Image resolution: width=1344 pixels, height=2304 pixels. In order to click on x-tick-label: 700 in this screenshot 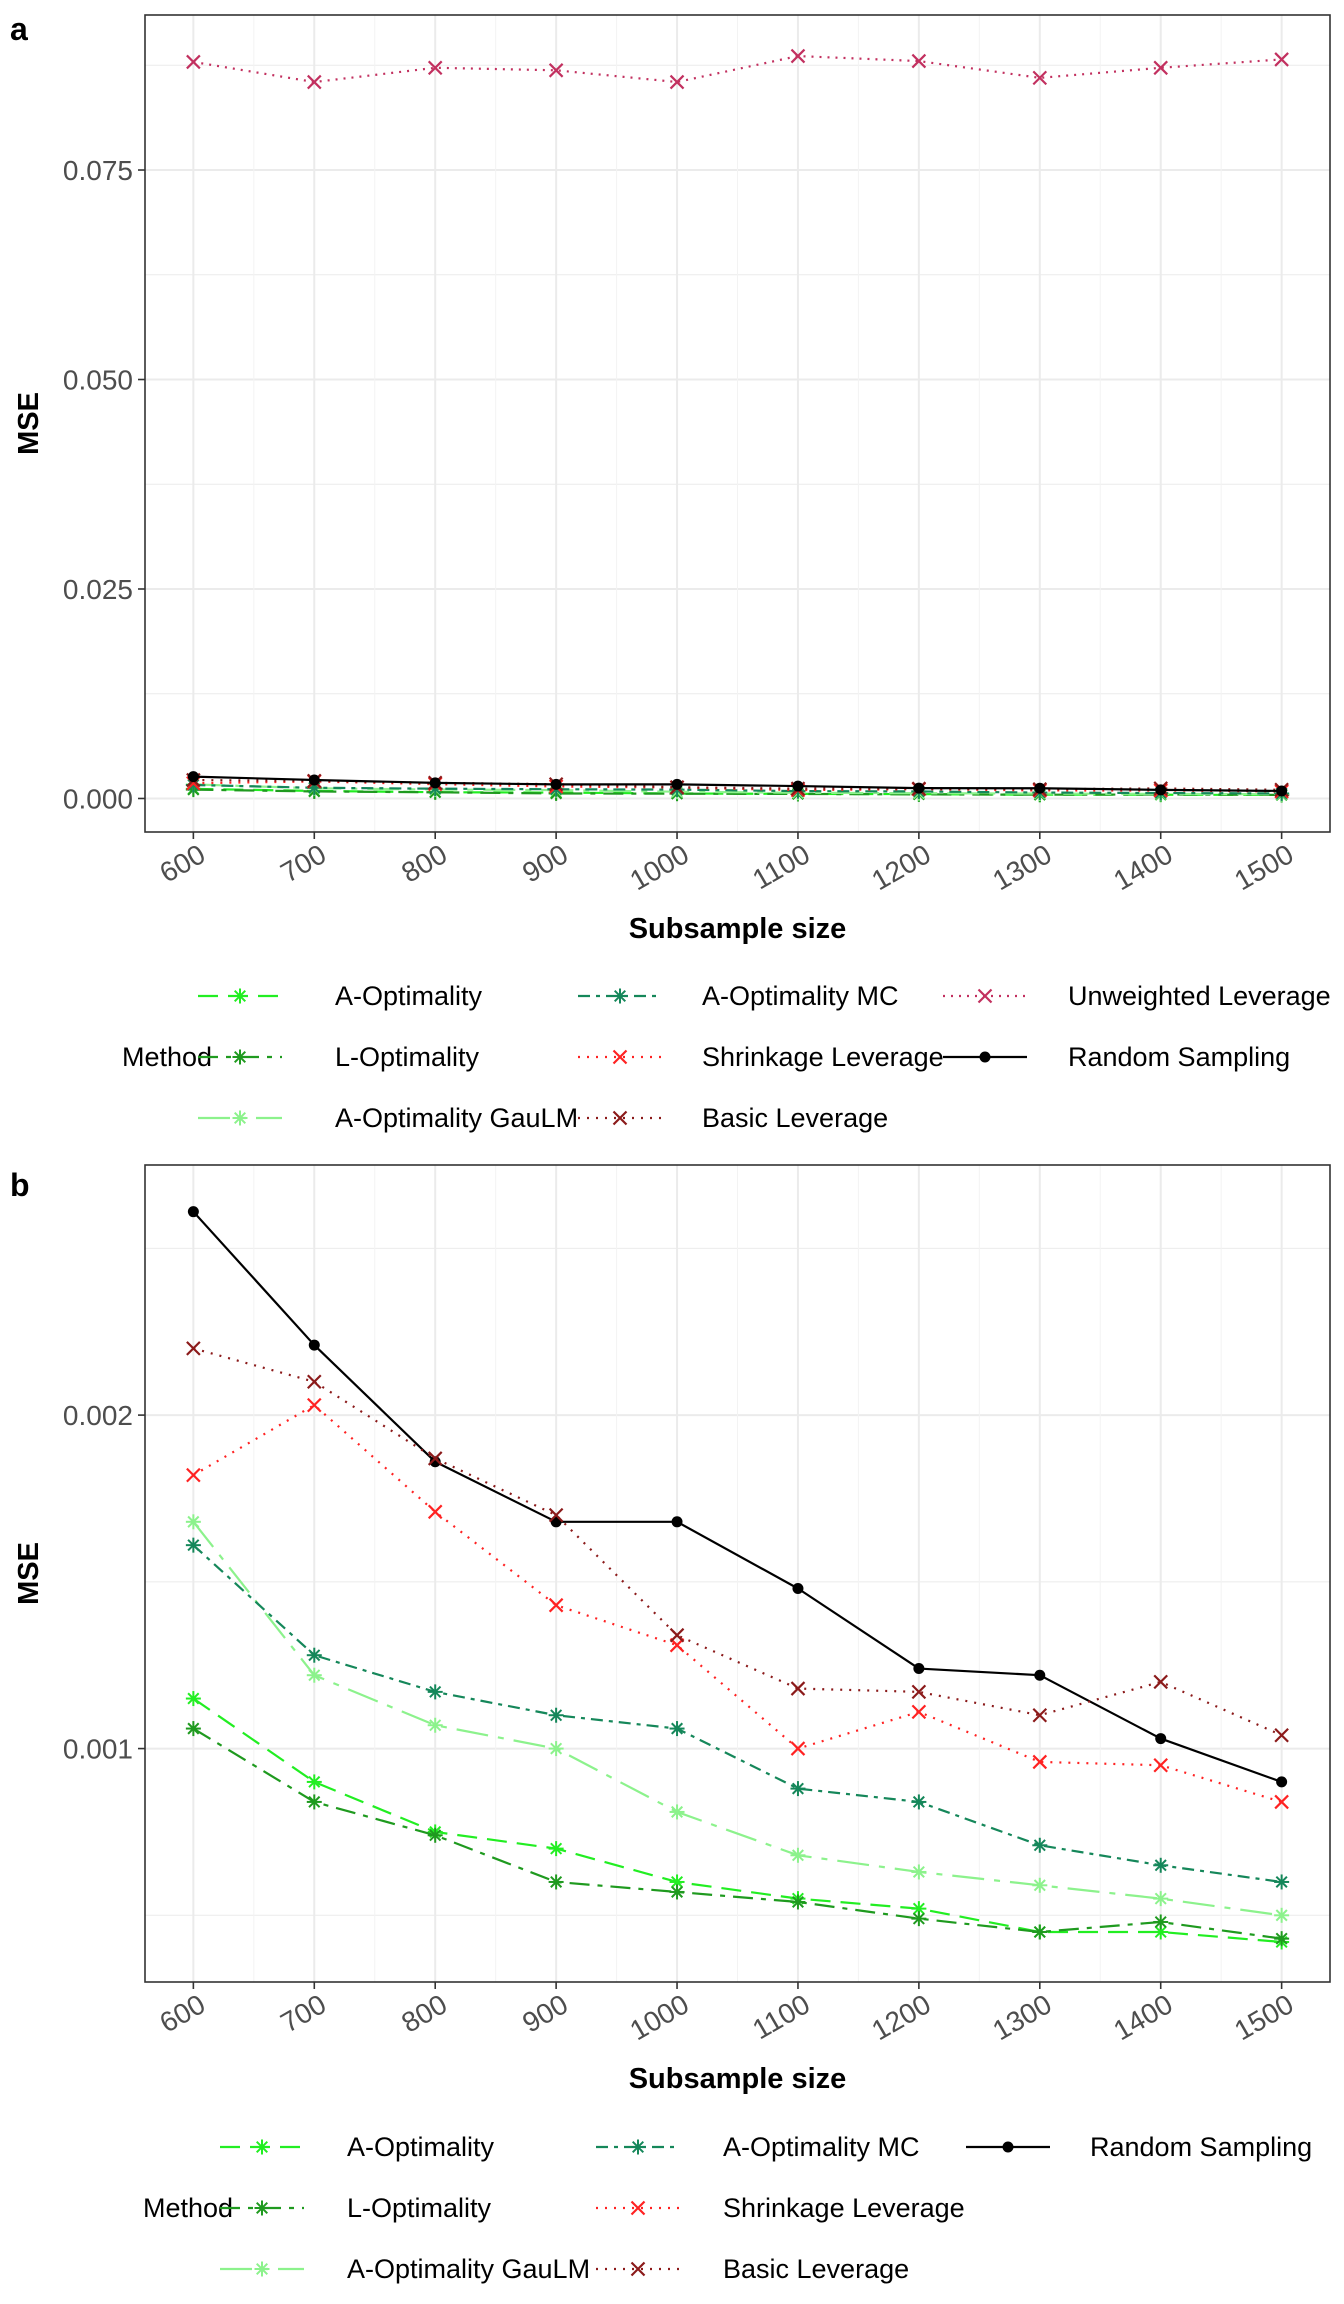, I will do `click(303, 863)`.